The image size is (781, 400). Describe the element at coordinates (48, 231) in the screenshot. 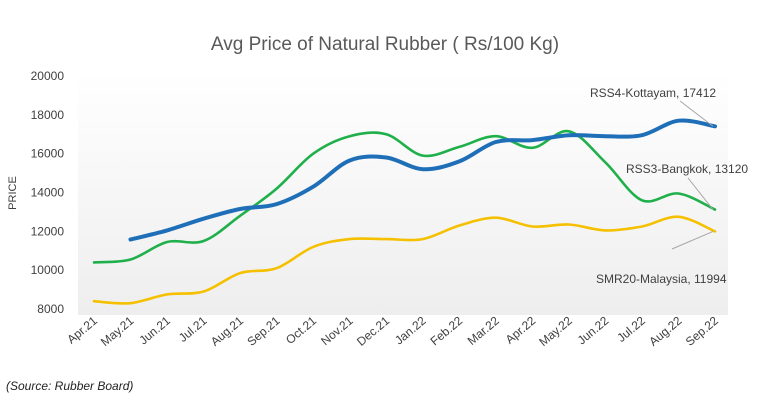

I see `y-tick-label: 12000` at that location.